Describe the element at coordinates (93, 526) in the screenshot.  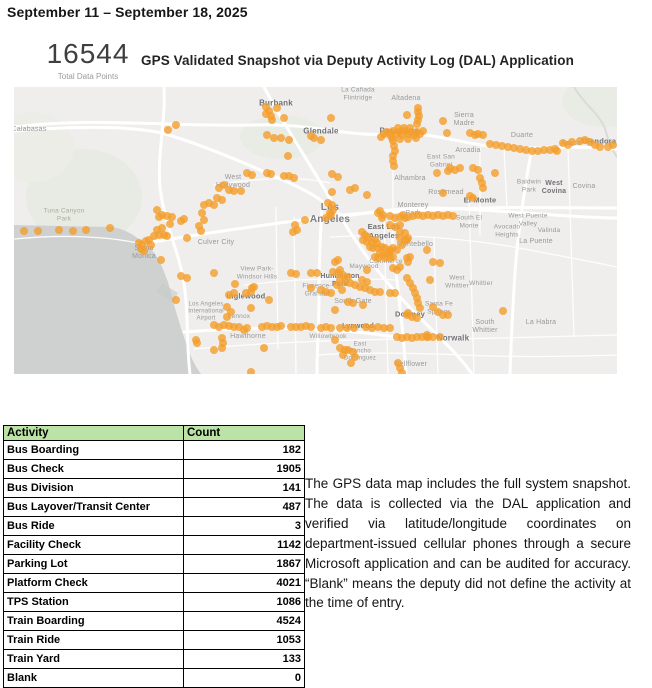
I see `activity-cell: Bus Ride` at that location.